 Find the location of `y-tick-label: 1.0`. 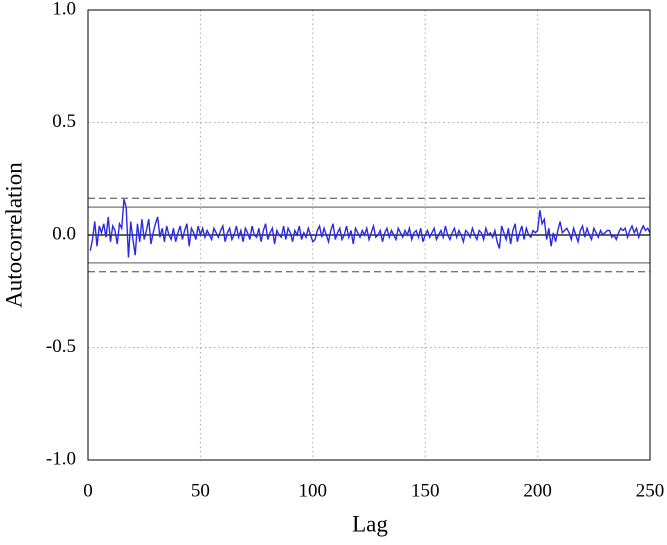

y-tick-label: 1.0 is located at coordinates (64, 9).